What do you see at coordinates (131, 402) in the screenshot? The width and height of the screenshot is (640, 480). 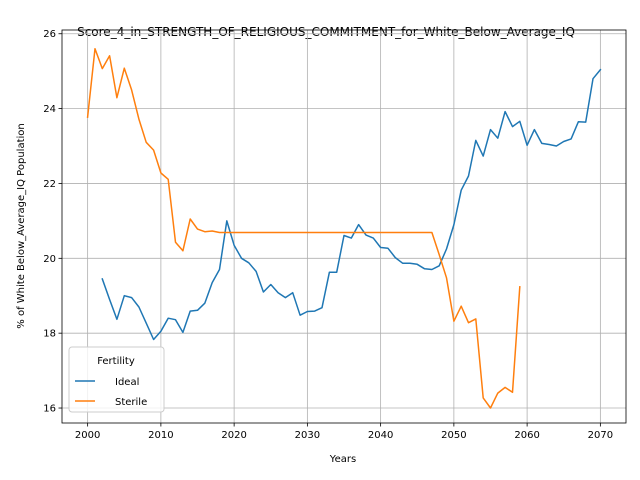 I see `legend-label-sterile: Sterile` at bounding box center [131, 402].